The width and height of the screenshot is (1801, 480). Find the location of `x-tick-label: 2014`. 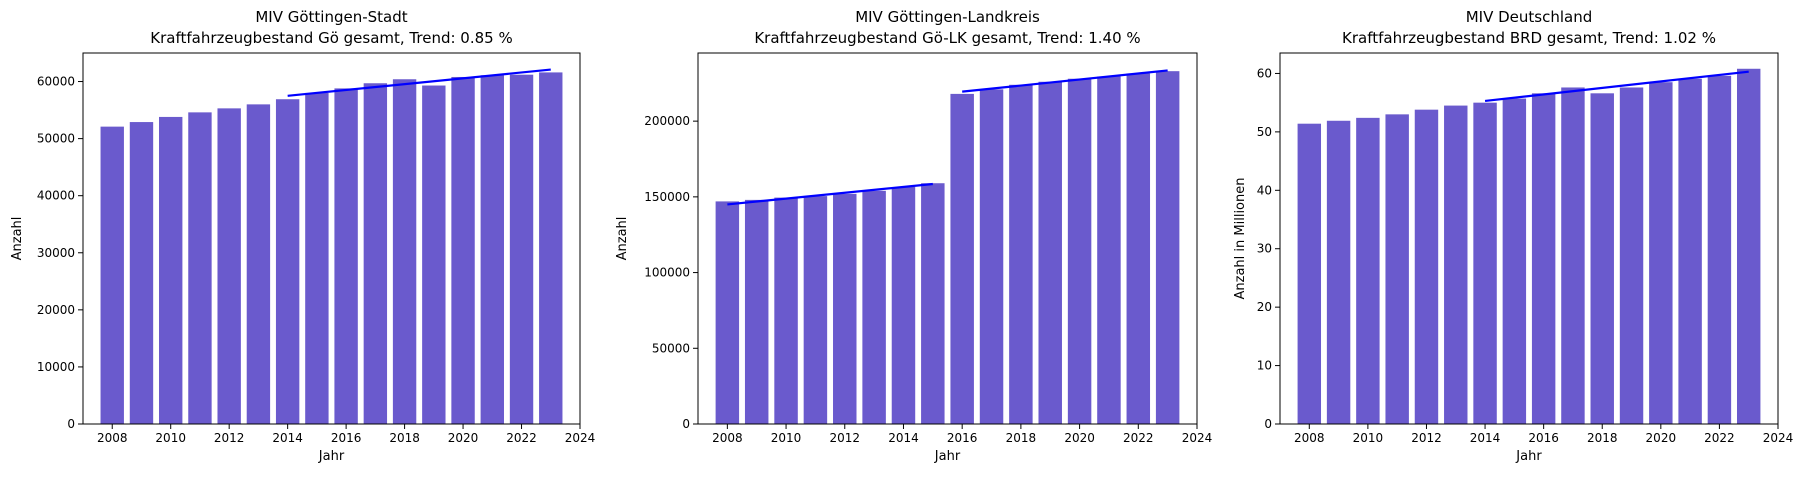

x-tick-label: 2014 is located at coordinates (1485, 438).